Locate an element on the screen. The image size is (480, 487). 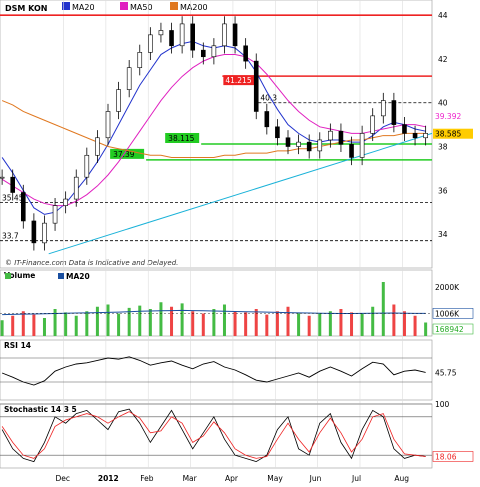
panel-frame-volume is located at coordinates (216, 303).